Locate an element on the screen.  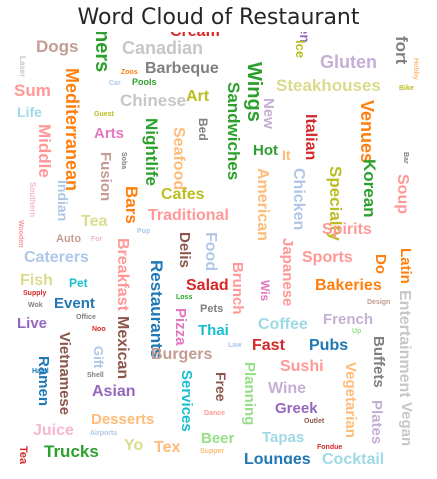
cloud-word: Trucks is located at coordinates (71, 451).